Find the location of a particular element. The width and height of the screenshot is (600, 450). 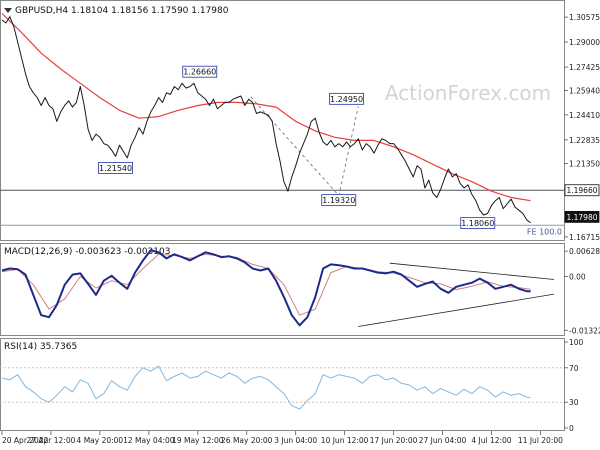

y-tick-label-1-1: 0.00 is located at coordinates (577, 277).